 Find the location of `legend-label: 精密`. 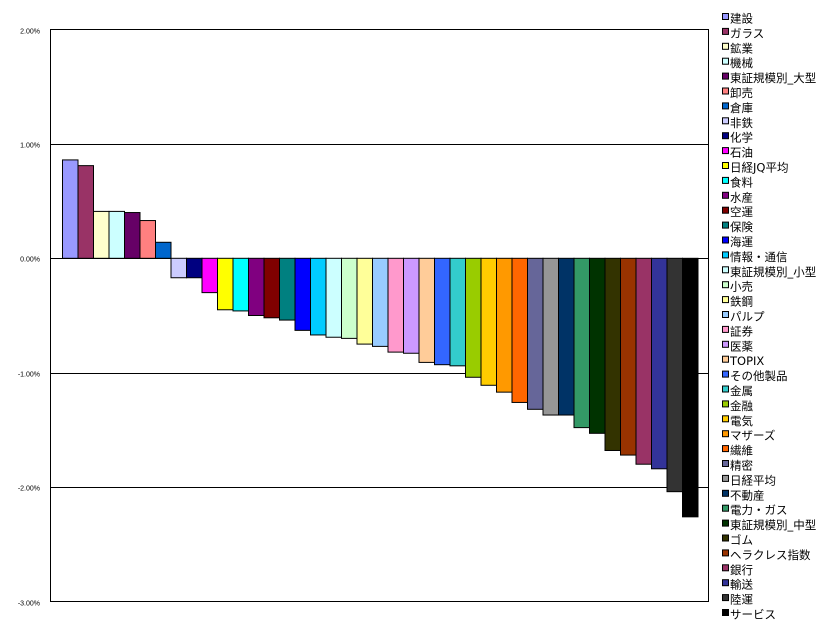

legend-label: 精密 is located at coordinates (741, 466).